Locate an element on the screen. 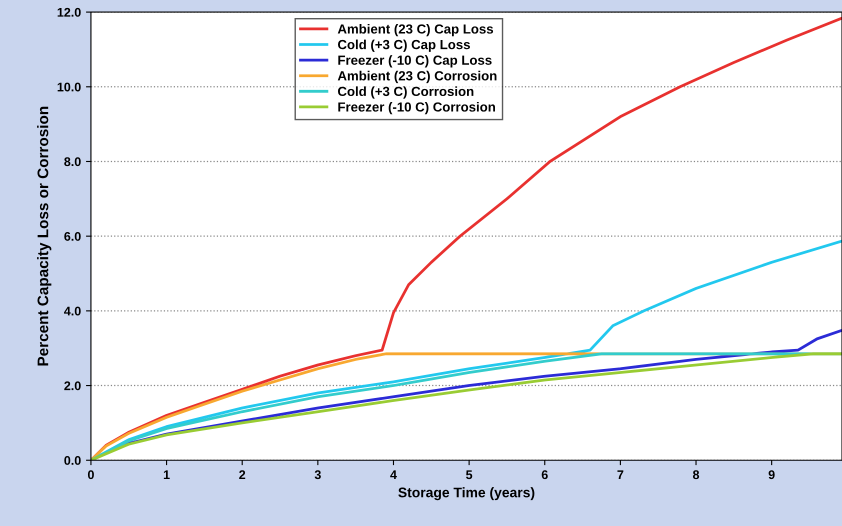  x-tick-label: 4 is located at coordinates (393, 475).